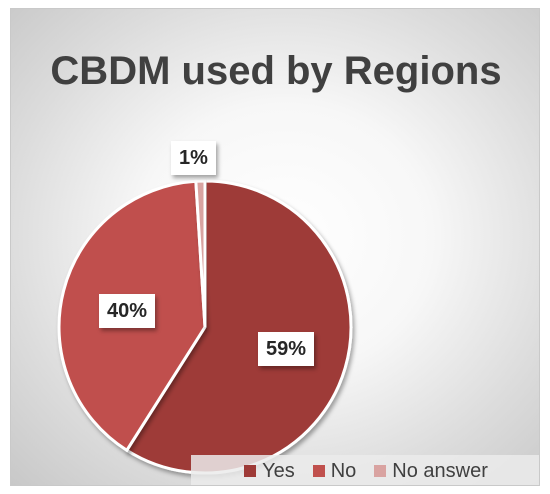 The width and height of the screenshot is (550, 494). Describe the element at coordinates (250, 471) in the screenshot. I see `legend-swatch-yes` at that location.